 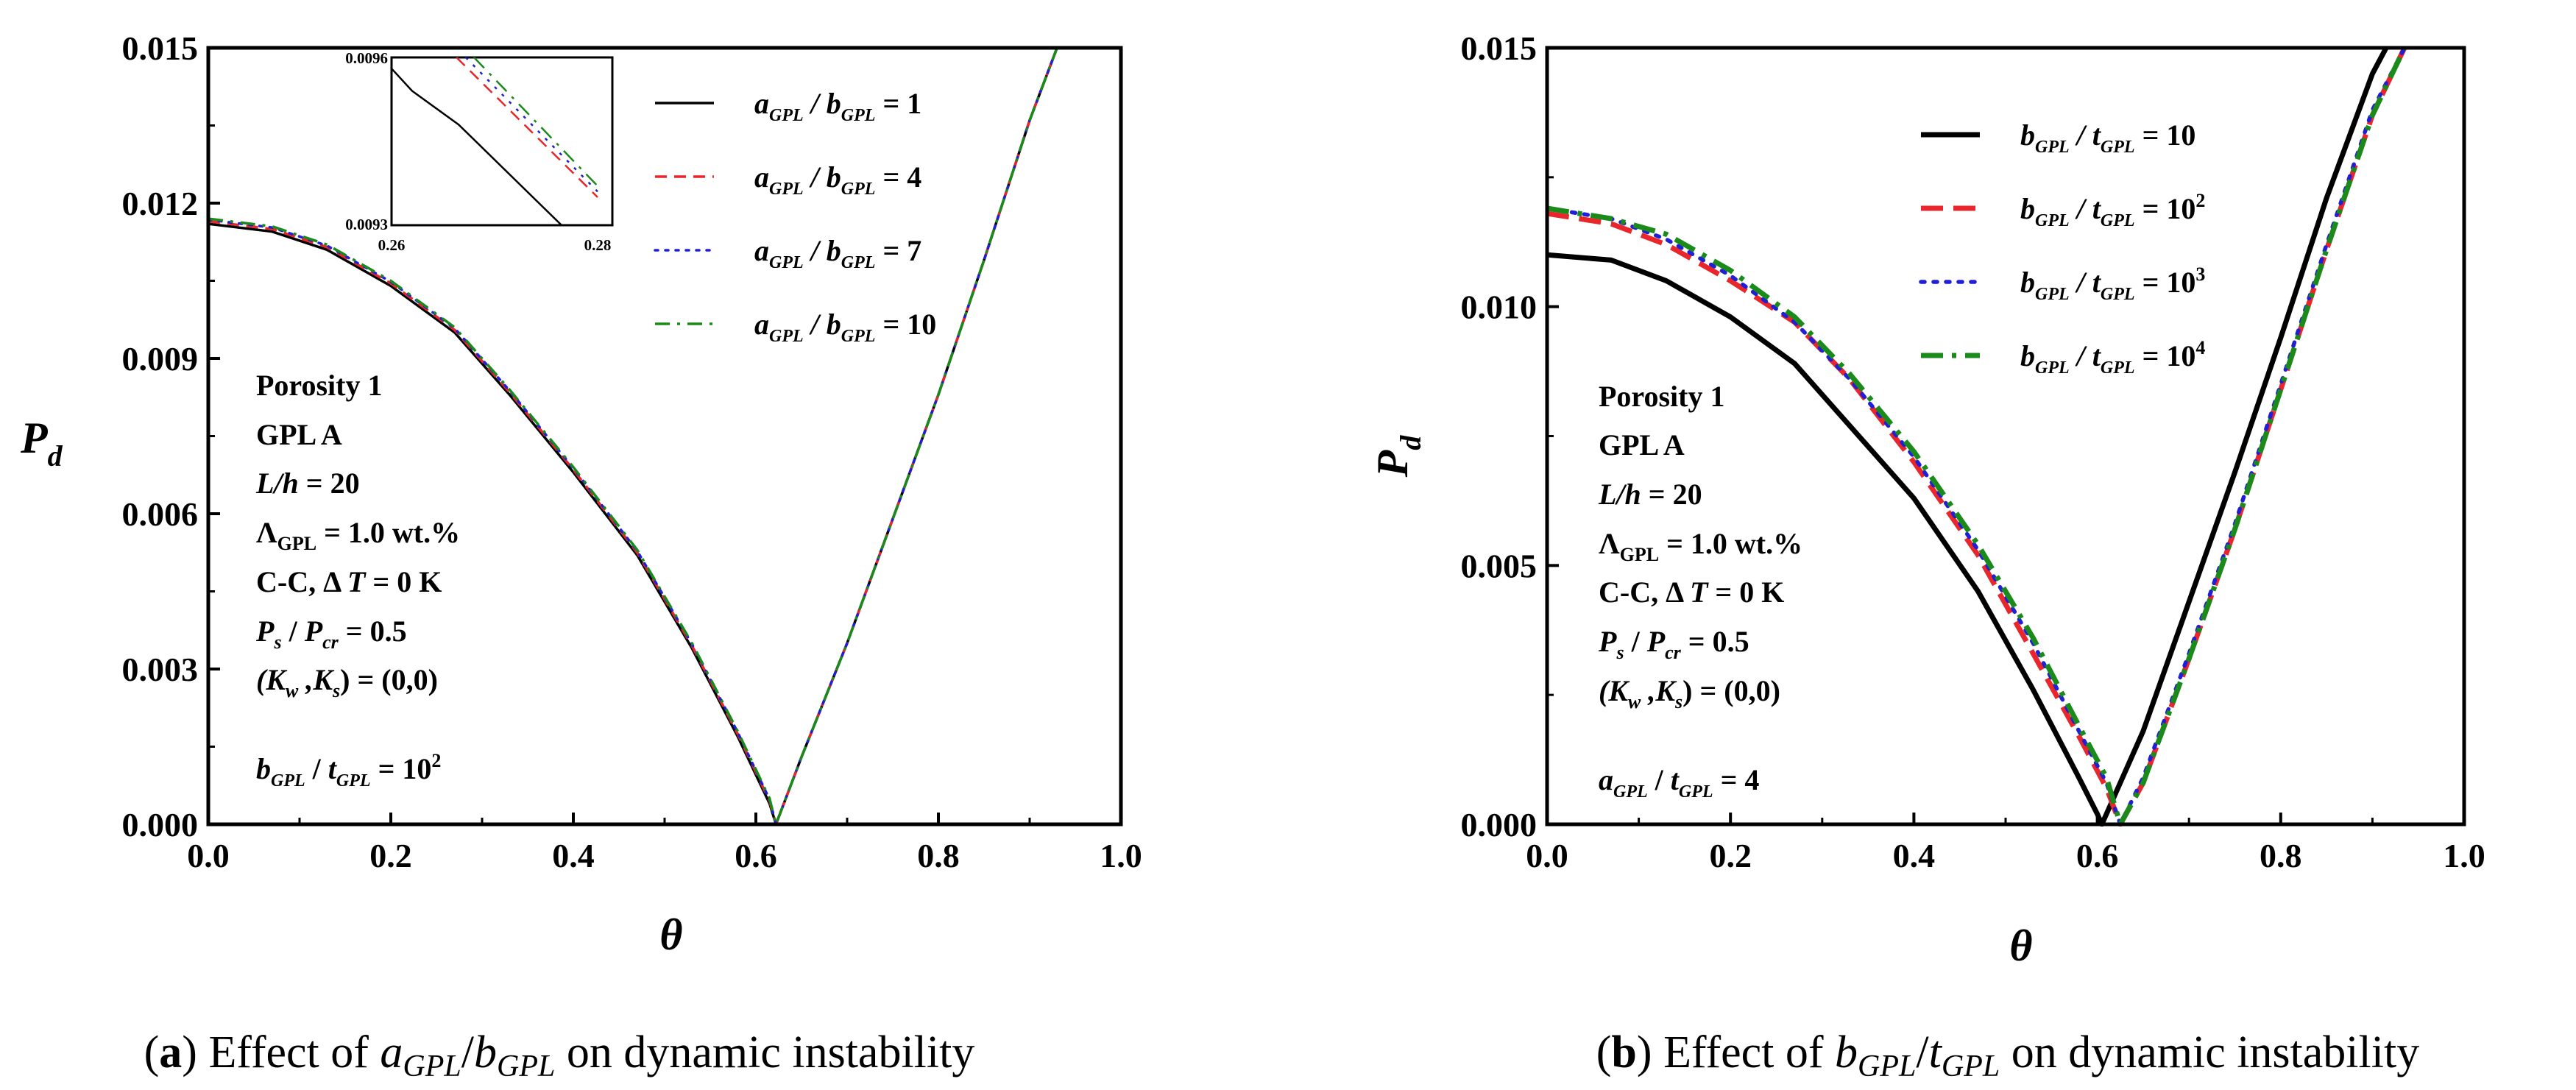 What do you see at coordinates (598, 245) in the screenshot?
I see `inset-x-tick-right: 0.28` at bounding box center [598, 245].